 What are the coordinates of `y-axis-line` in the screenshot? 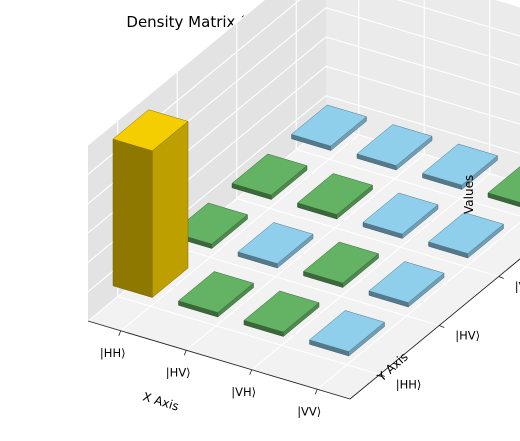 It's located at (434, 329).